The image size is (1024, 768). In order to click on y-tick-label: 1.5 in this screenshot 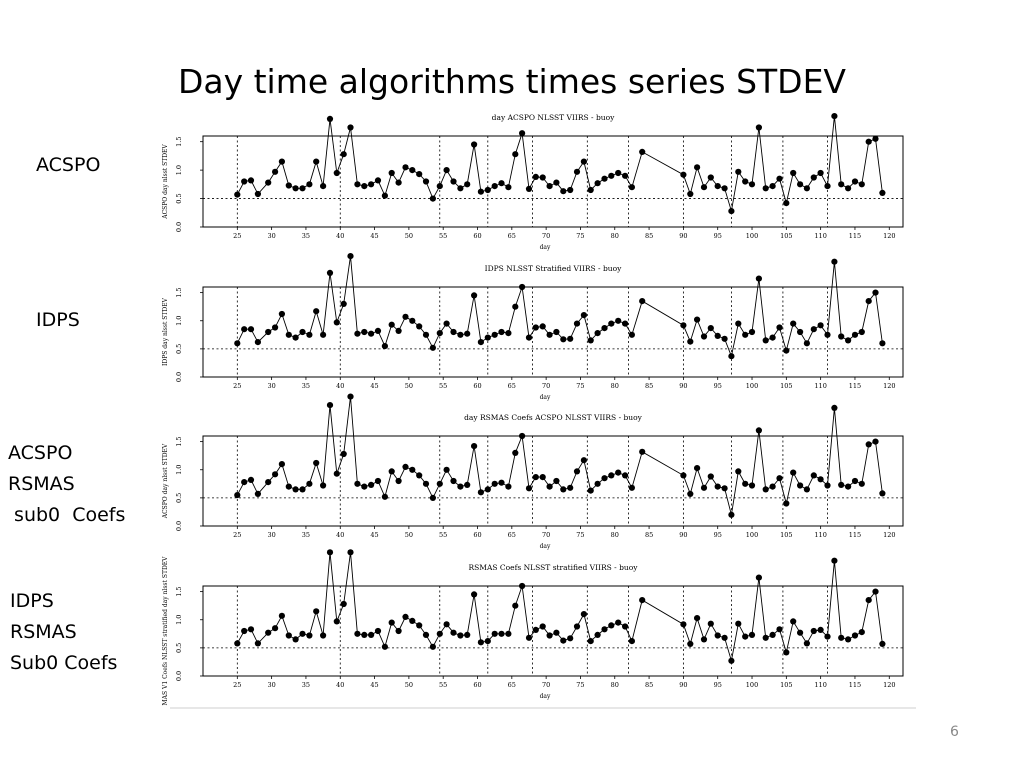, I will do `click(179, 441)`.